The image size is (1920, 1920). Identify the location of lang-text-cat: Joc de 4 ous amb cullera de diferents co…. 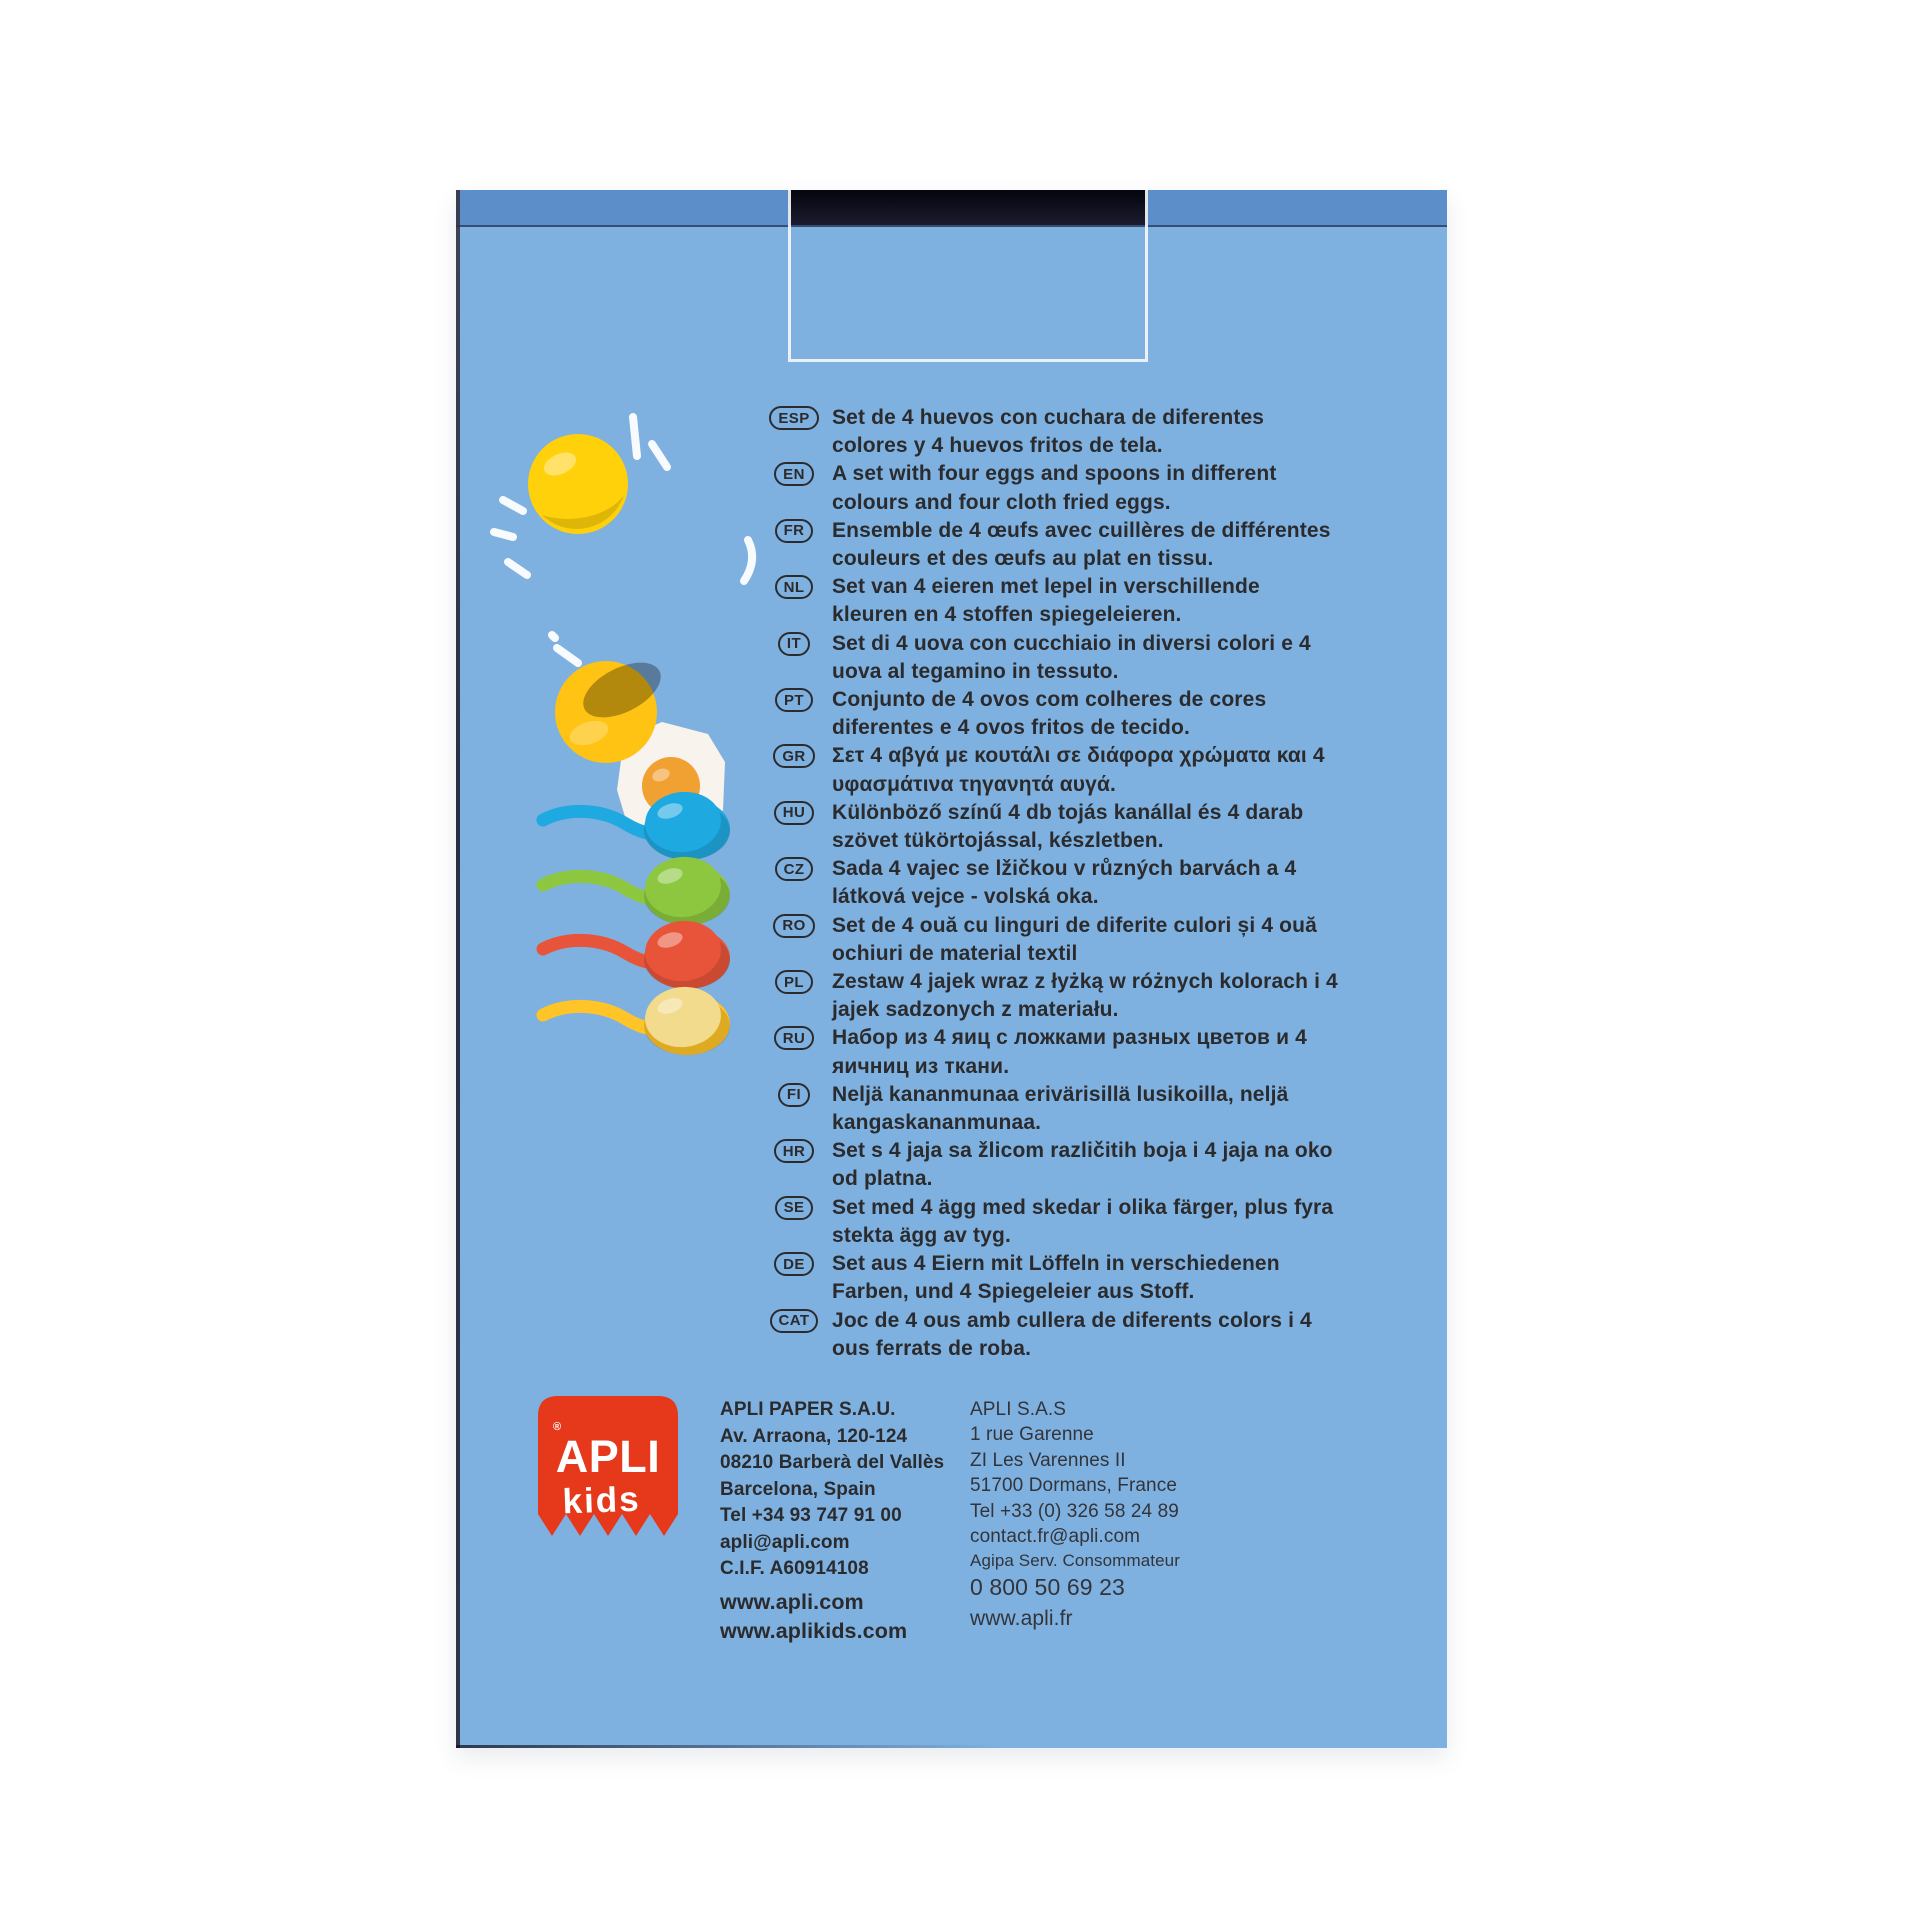
(1072, 1334).